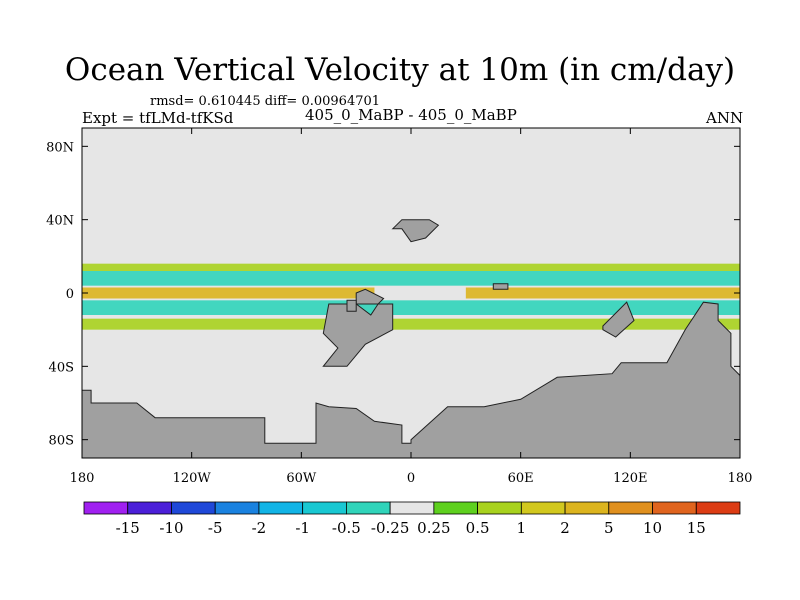 The width and height of the screenshot is (800, 600). Describe the element at coordinates (301, 478) in the screenshot. I see `x-tick-label: 60W` at that location.